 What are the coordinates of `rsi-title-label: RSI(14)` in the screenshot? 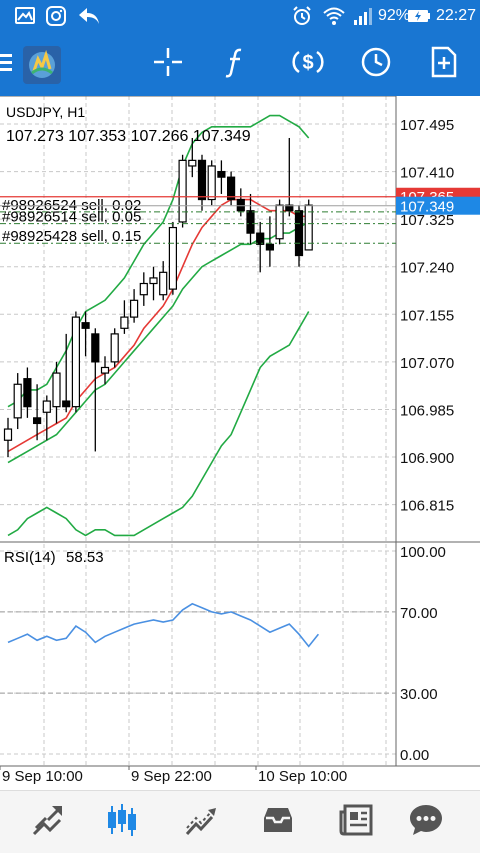 It's located at (30, 557).